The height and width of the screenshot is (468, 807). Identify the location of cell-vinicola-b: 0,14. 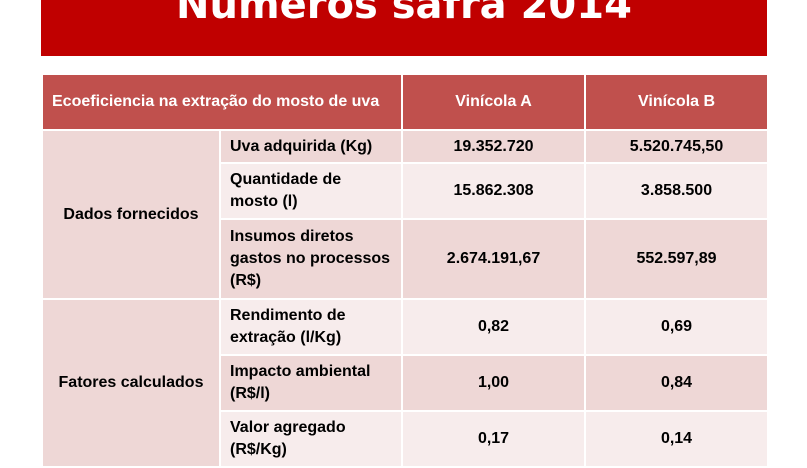
(677, 439).